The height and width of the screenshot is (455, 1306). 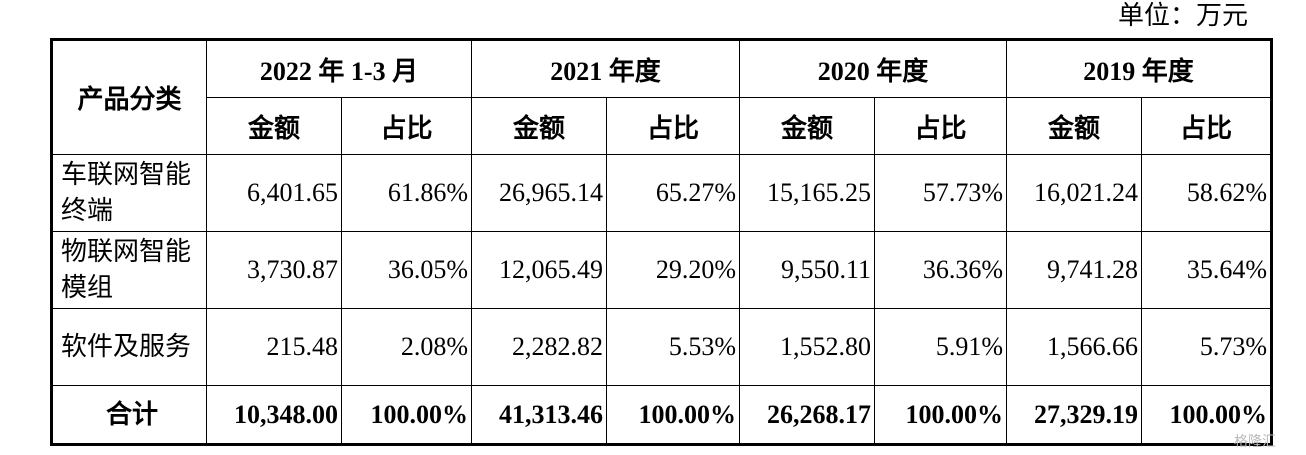 What do you see at coordinates (129, 415) in the screenshot?
I see `row-label: 合计` at bounding box center [129, 415].